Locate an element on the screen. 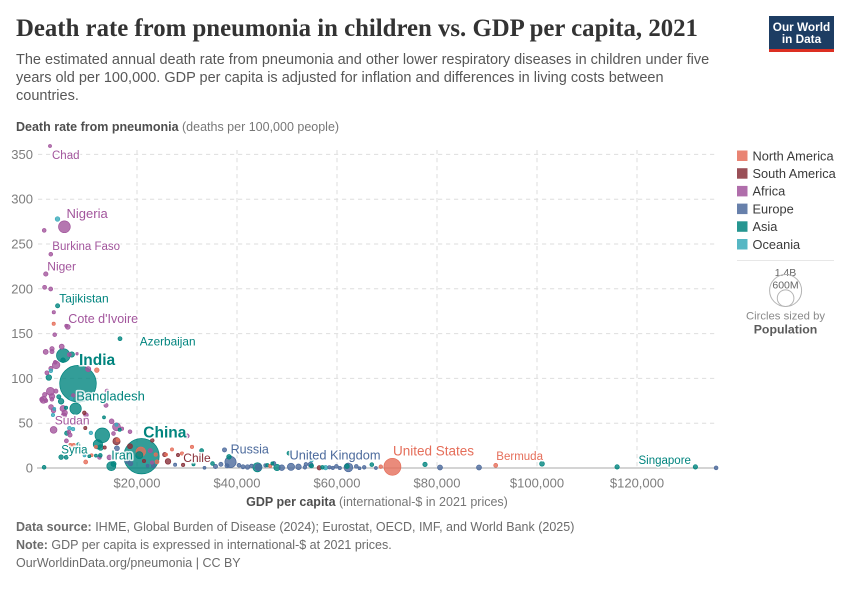 This screenshot has height=600, width=850. svg-text: 0 is located at coordinates (29, 468).